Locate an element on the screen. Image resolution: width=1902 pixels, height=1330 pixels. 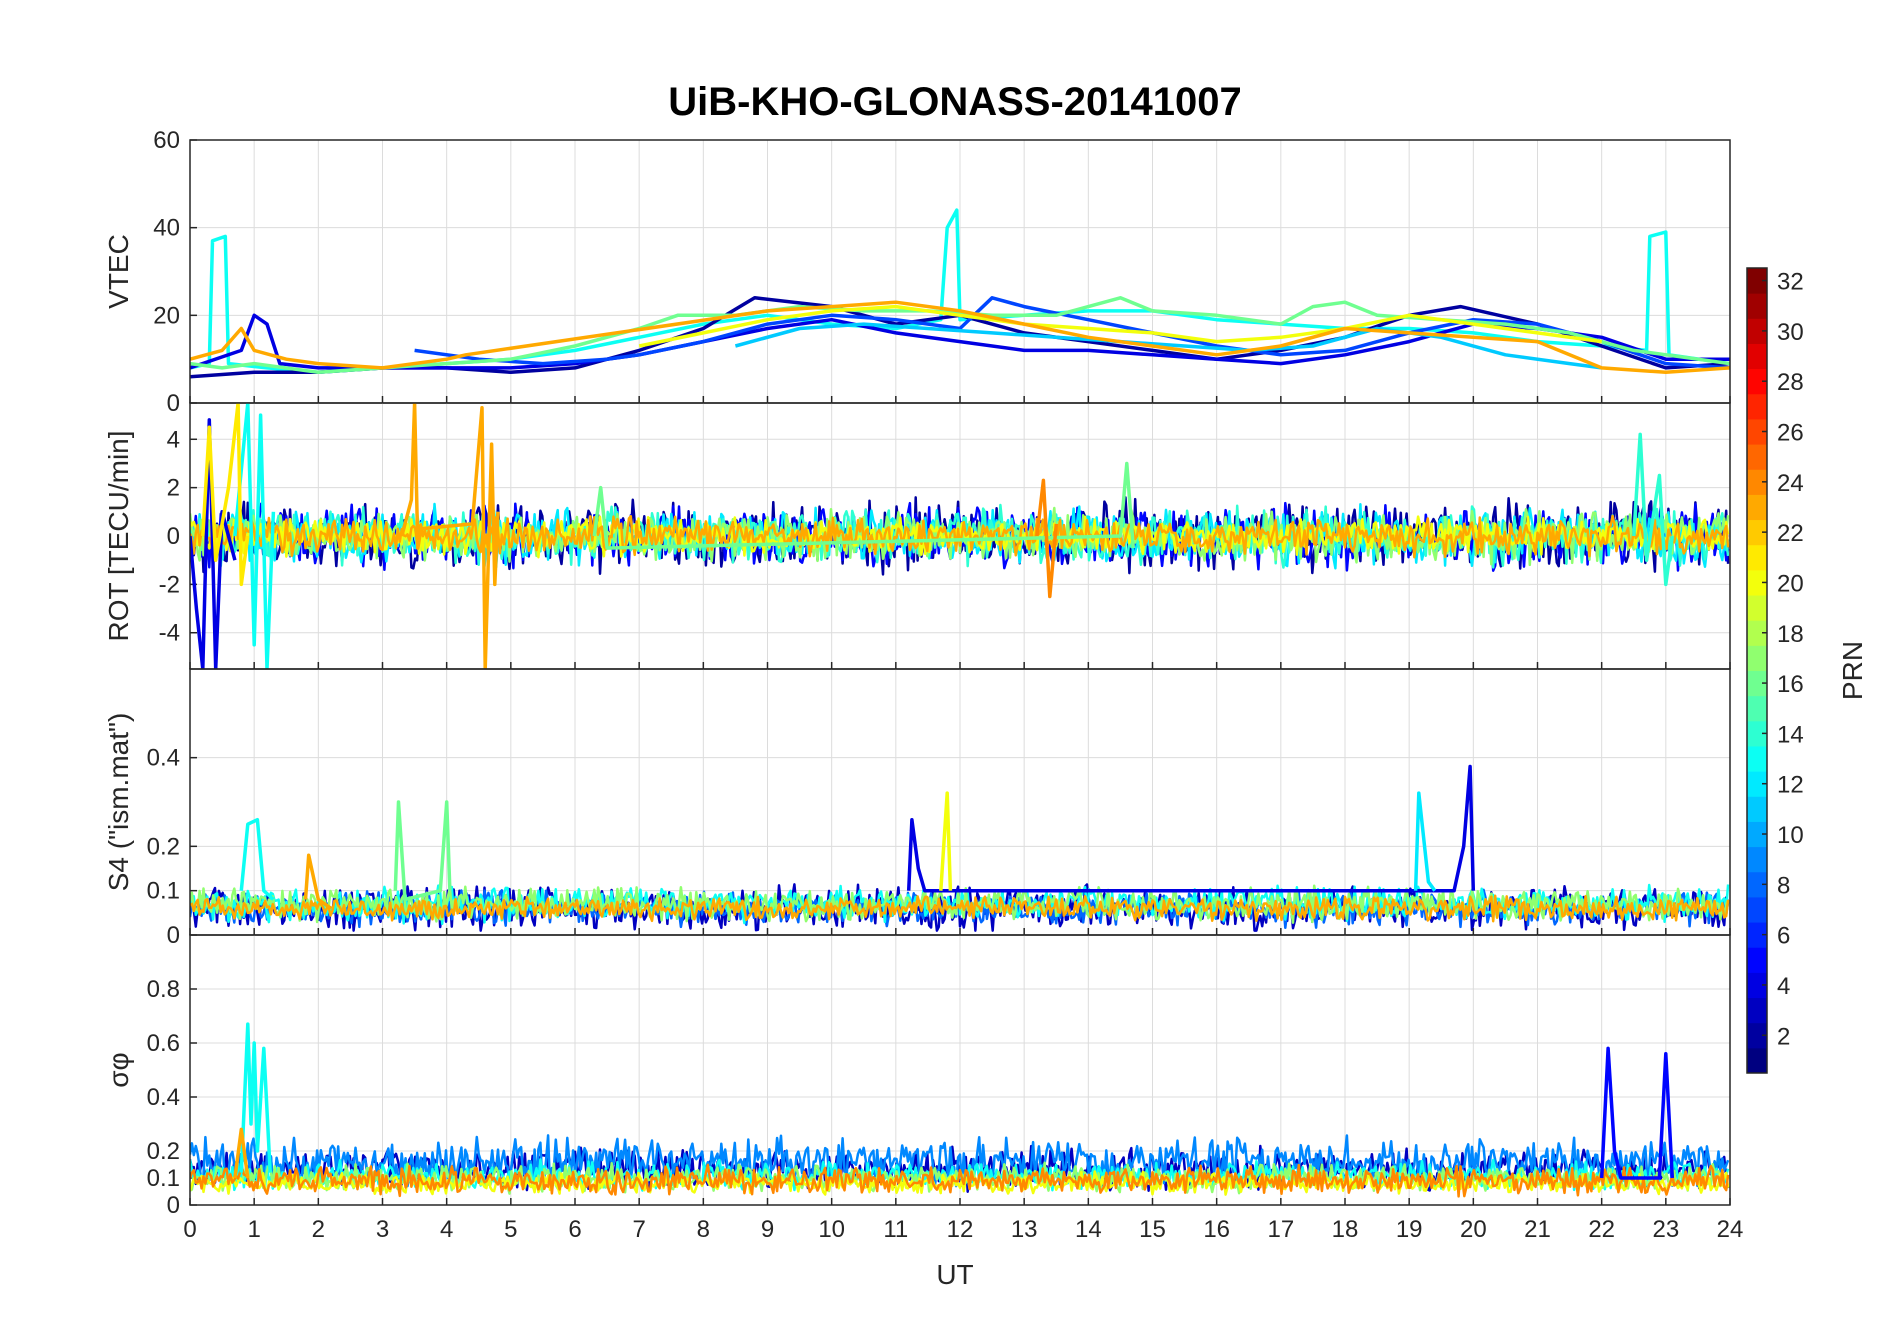
series-group is located at coordinates (960, 848).